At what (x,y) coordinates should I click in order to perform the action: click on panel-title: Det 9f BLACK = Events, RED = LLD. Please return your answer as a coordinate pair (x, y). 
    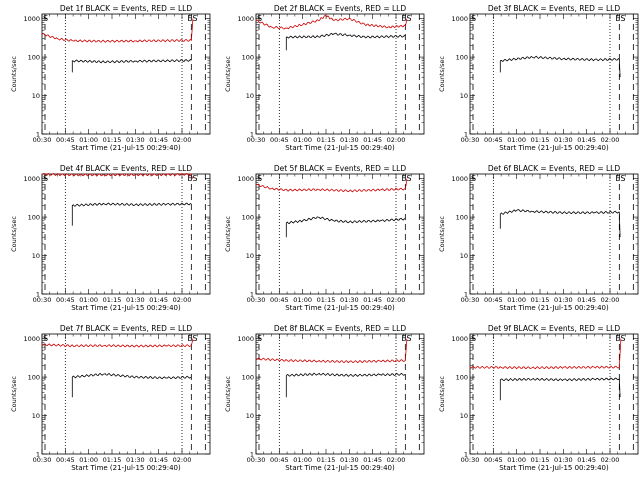
    Looking at the image, I should click on (554, 328).